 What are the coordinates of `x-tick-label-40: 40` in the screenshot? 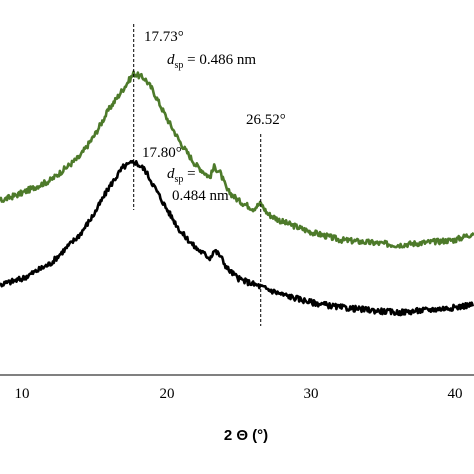 It's located at (455, 394).